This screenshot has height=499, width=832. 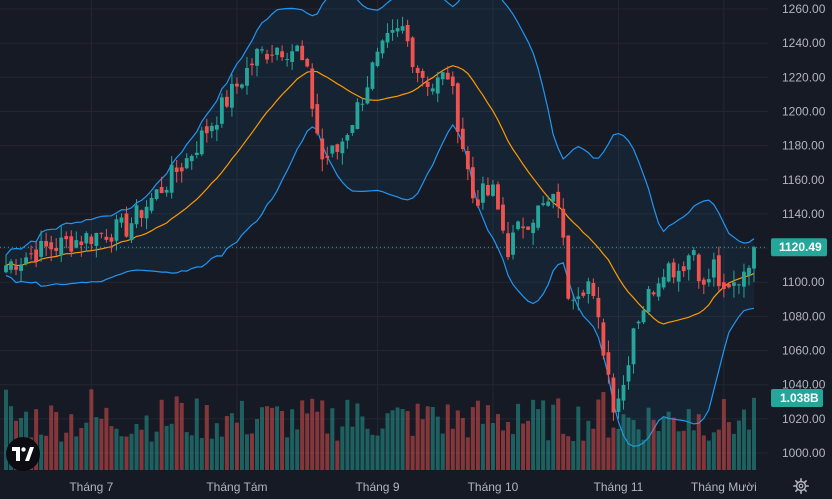 I want to click on price-tick-label: 1000.00, so click(x=804, y=453).